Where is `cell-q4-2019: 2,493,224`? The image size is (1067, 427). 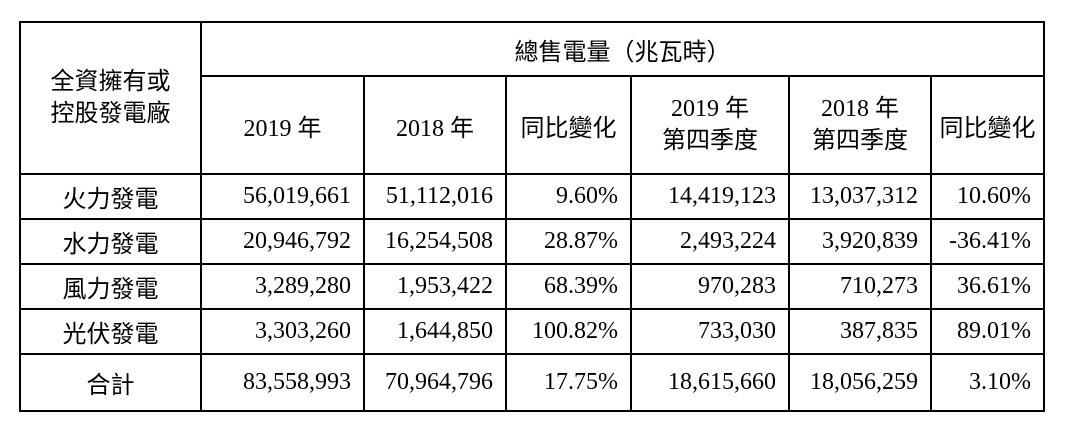
cell-q4-2019: 2,493,224 is located at coordinates (710, 241).